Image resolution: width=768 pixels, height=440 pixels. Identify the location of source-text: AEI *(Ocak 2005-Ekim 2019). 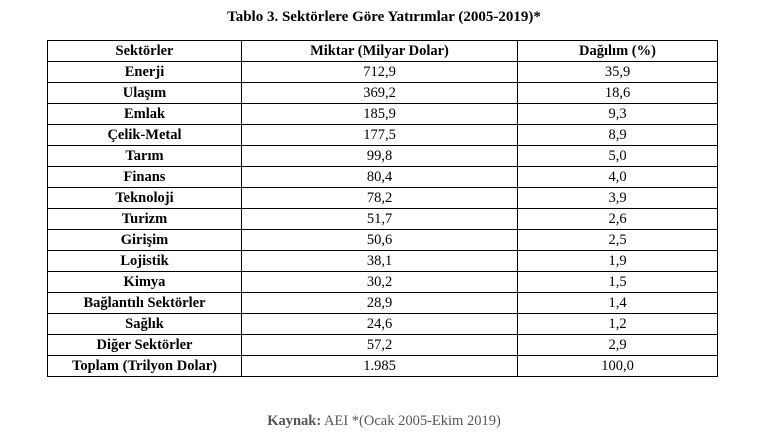
(412, 421).